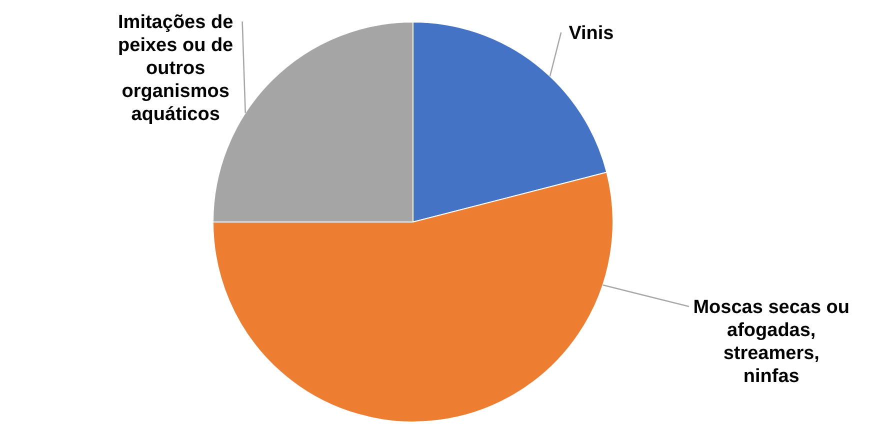 This screenshot has width=886, height=424. Describe the element at coordinates (176, 68) in the screenshot. I see `slice-label: Imitações de peixes ou de outros organismos aquáticos` at that location.